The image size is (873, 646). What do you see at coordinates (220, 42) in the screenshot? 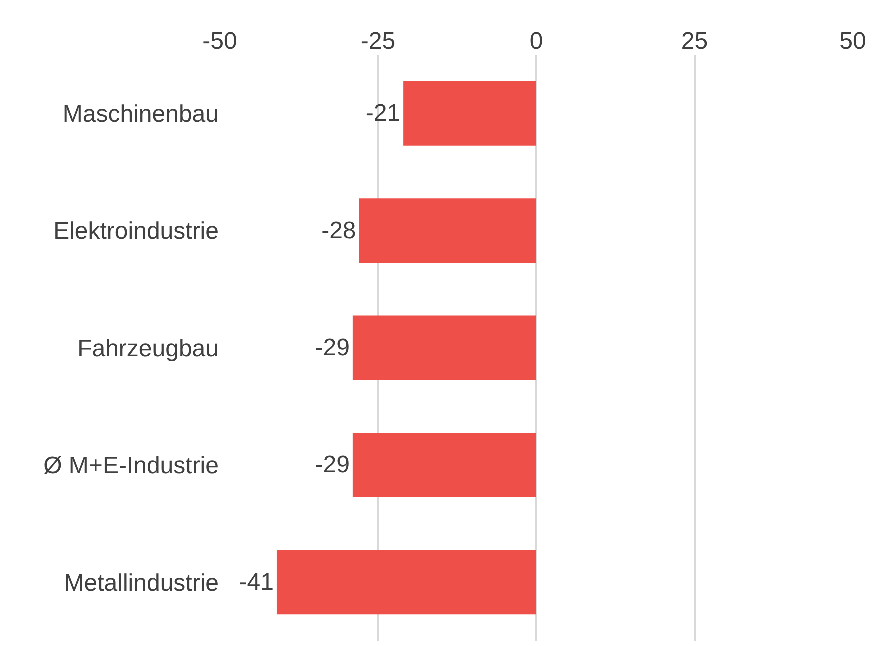
I see `x-tick-label: -50` at bounding box center [220, 42].